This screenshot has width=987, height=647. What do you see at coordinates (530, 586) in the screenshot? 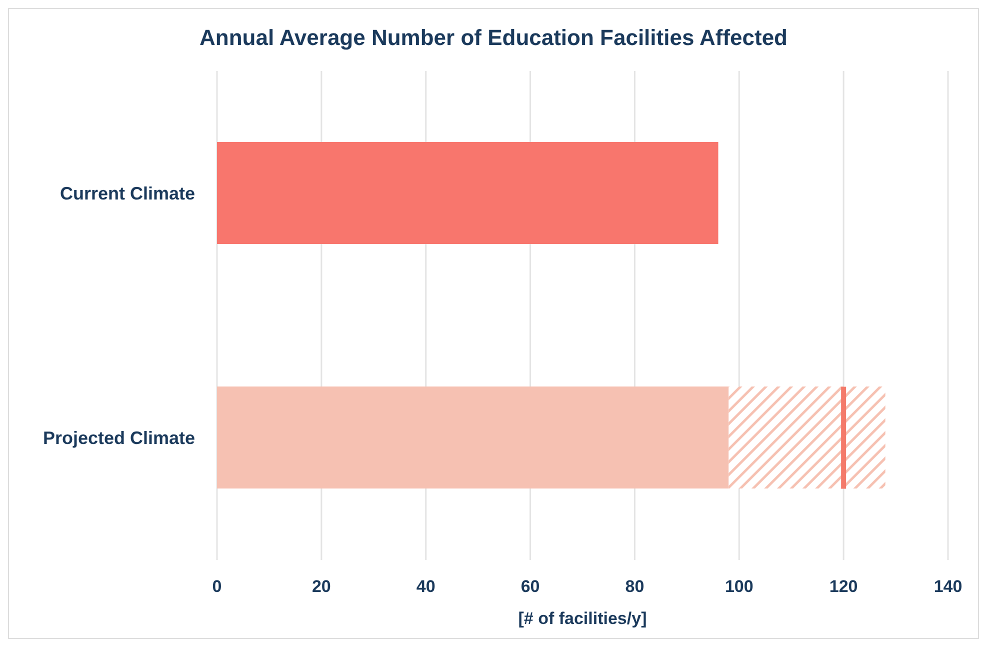
I see `x-tick-label: 60` at bounding box center [530, 586].